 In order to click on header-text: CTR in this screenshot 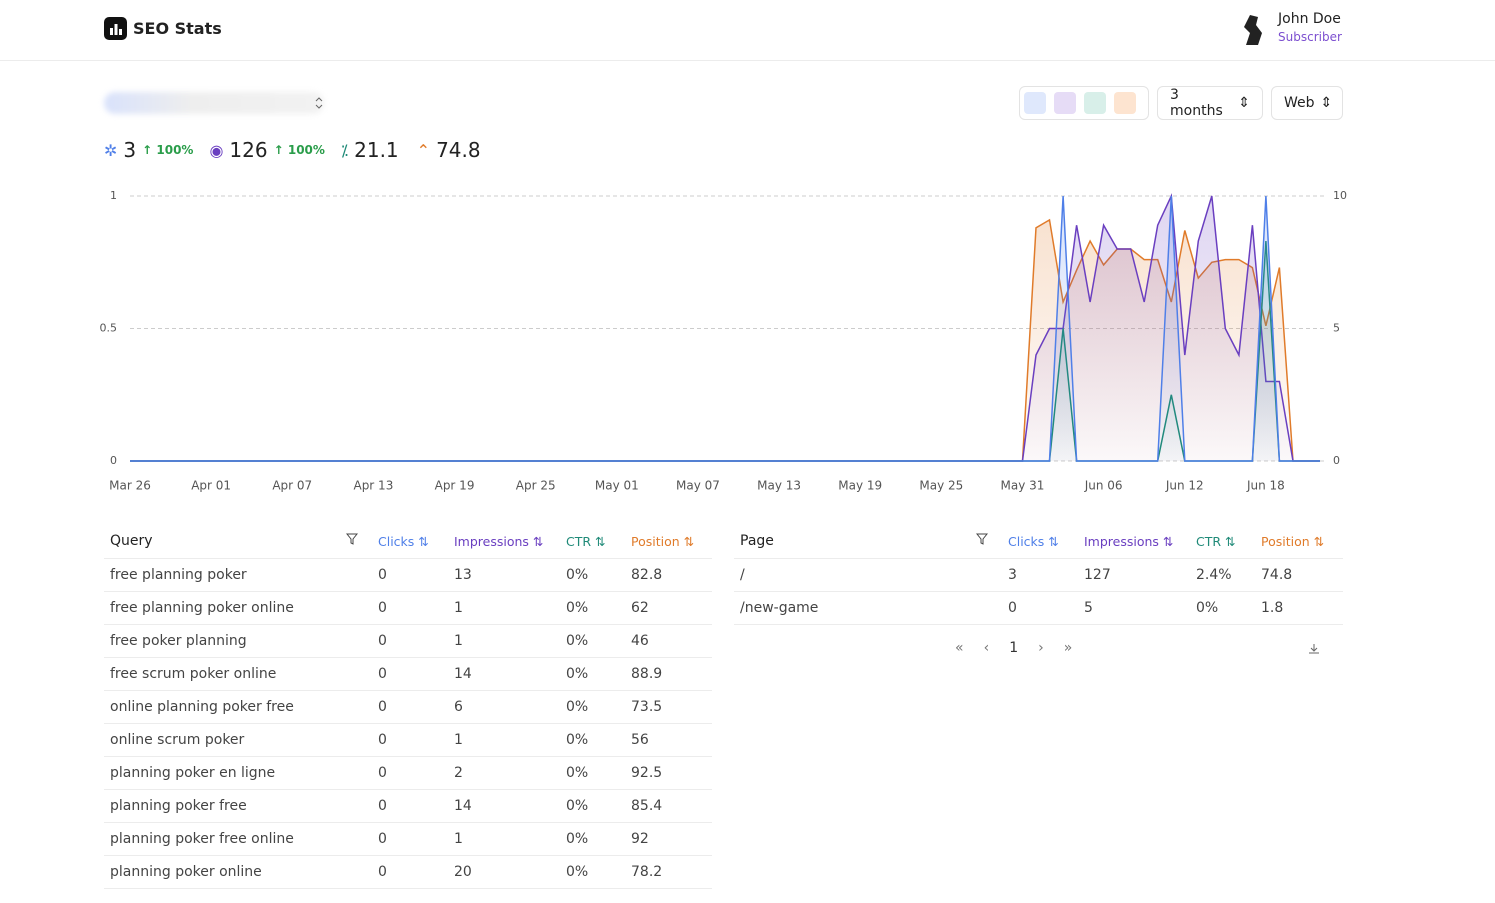, I will do `click(1209, 541)`.